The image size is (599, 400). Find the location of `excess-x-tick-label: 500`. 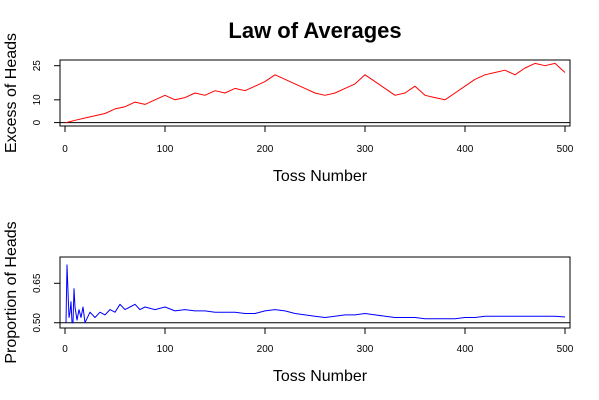

excess-x-tick-label: 500 is located at coordinates (565, 149).